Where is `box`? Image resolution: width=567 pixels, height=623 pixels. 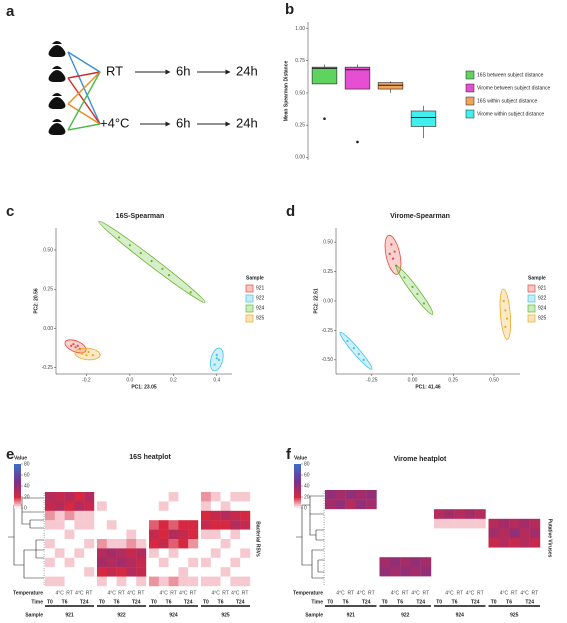
box is located at coordinates (390, 86).